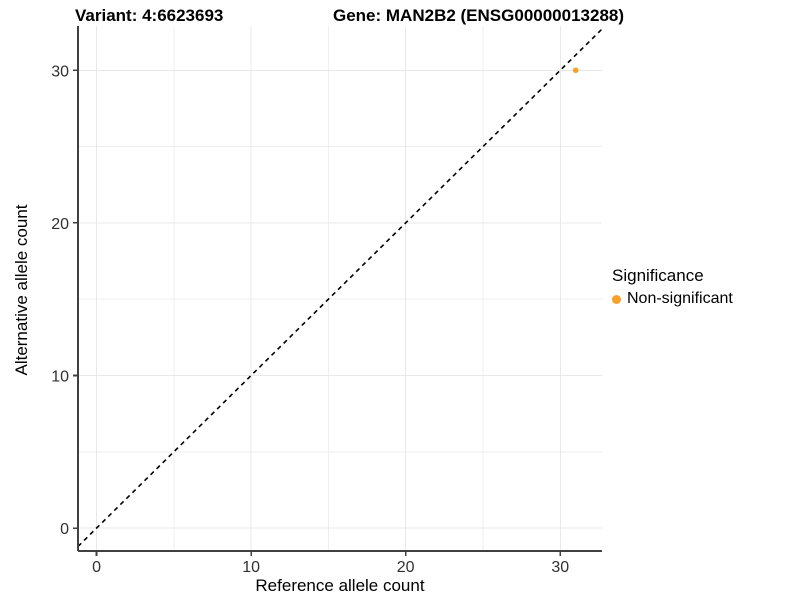 Image resolution: width=800 pixels, height=600 pixels. What do you see at coordinates (658, 275) in the screenshot?
I see `legend-title: Significance` at bounding box center [658, 275].